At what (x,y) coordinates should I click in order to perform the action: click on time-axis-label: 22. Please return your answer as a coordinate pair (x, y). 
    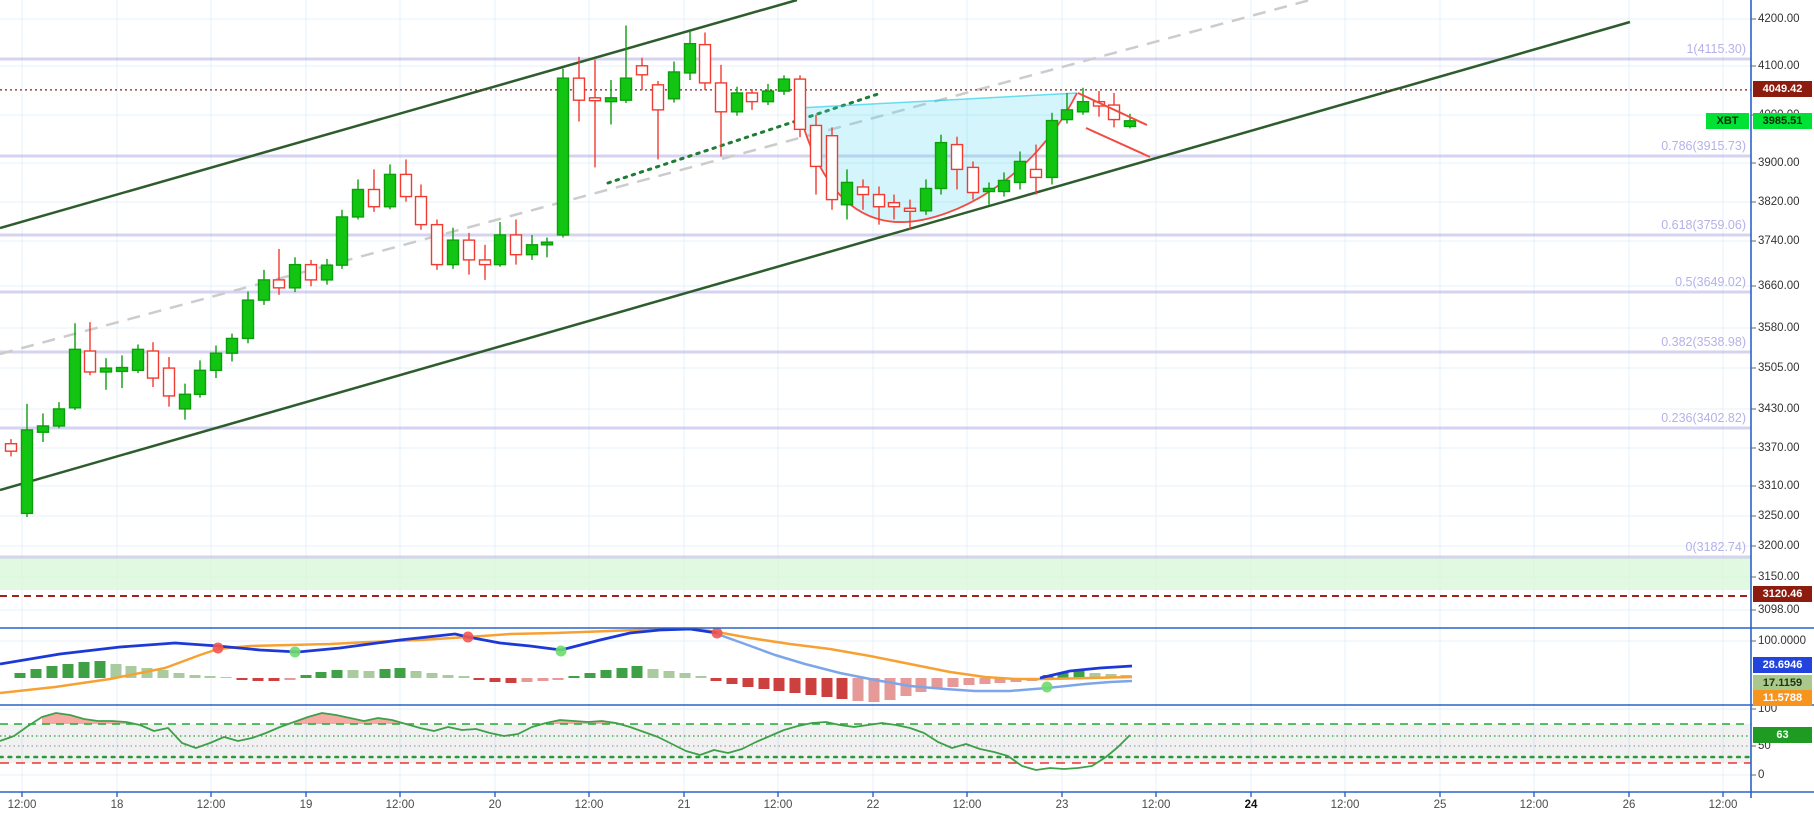
    Looking at the image, I should click on (873, 805).